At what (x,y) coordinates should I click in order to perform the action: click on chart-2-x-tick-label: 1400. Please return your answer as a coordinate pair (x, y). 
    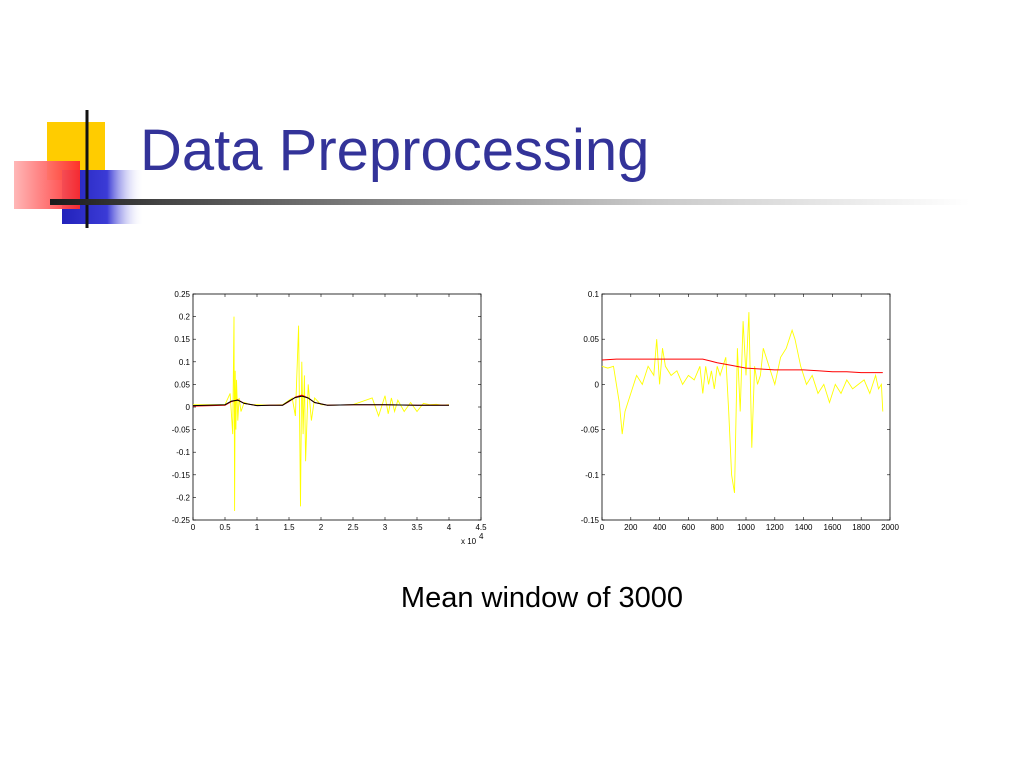
    Looking at the image, I should click on (804, 527).